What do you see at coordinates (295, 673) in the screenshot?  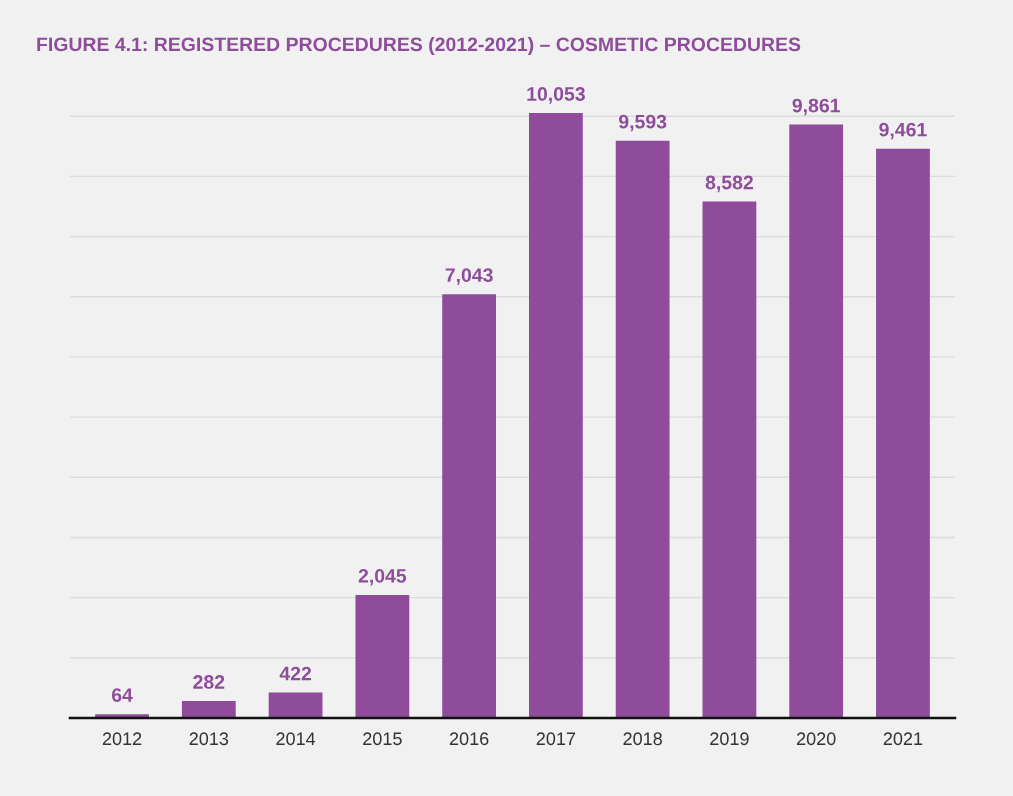 I see `data-label: 422` at bounding box center [295, 673].